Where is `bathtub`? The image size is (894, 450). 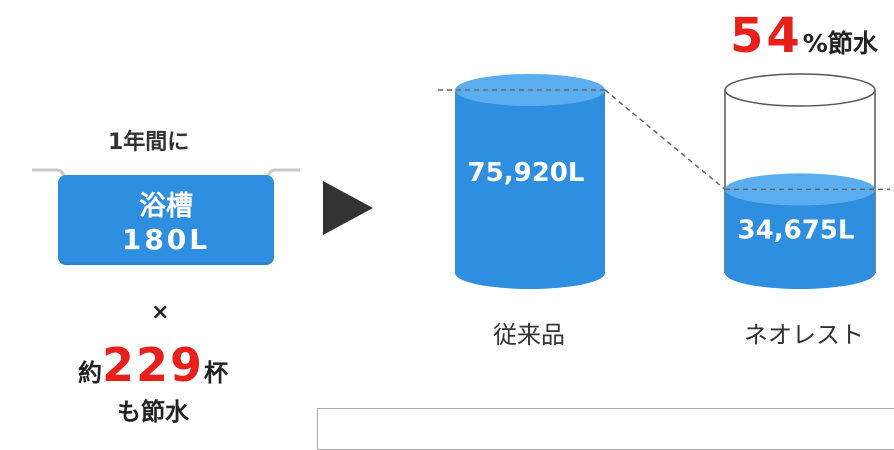 bathtub is located at coordinates (166, 220).